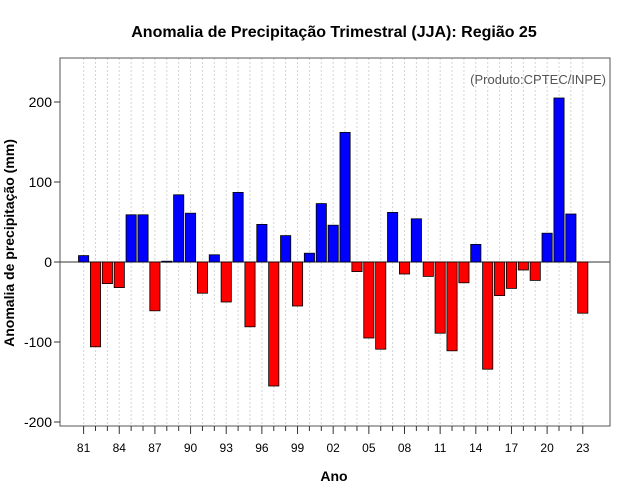 This screenshot has width=640, height=500. What do you see at coordinates (476, 448) in the screenshot?
I see `x-tick-label: 14` at bounding box center [476, 448].